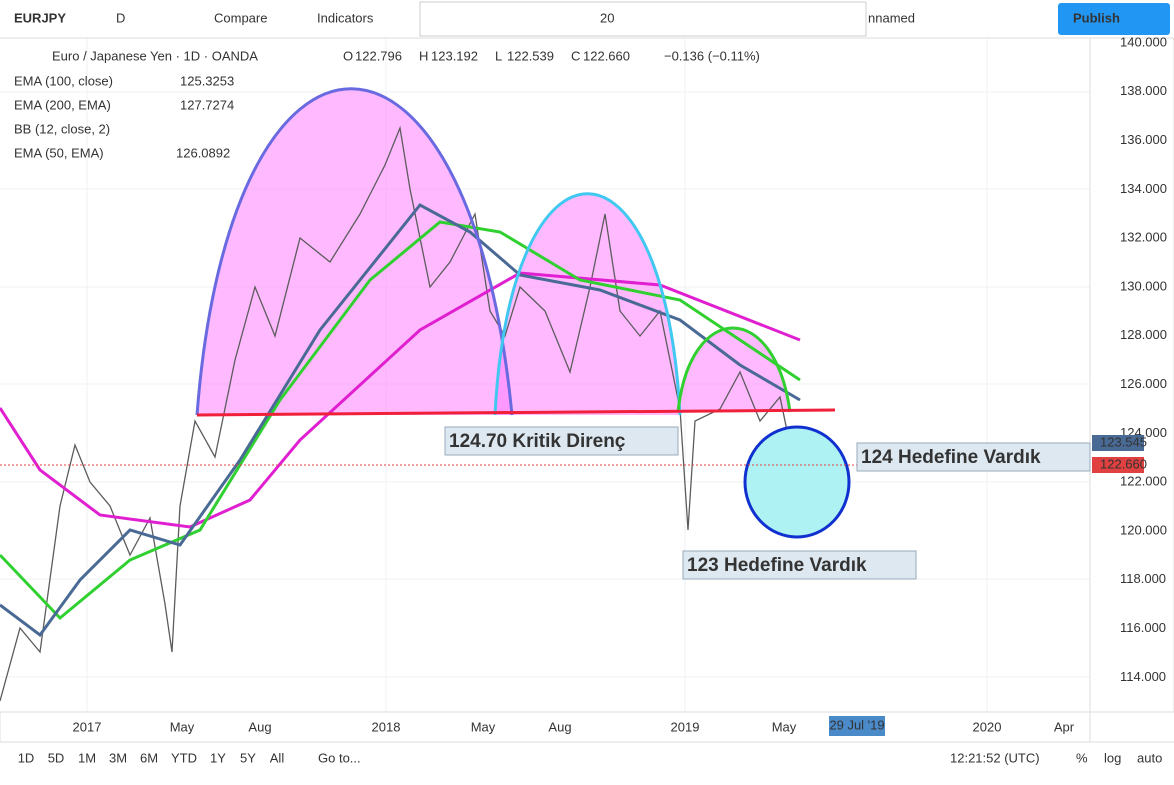  What do you see at coordinates (87, 757) in the screenshot?
I see `range-button: 1M` at bounding box center [87, 757].